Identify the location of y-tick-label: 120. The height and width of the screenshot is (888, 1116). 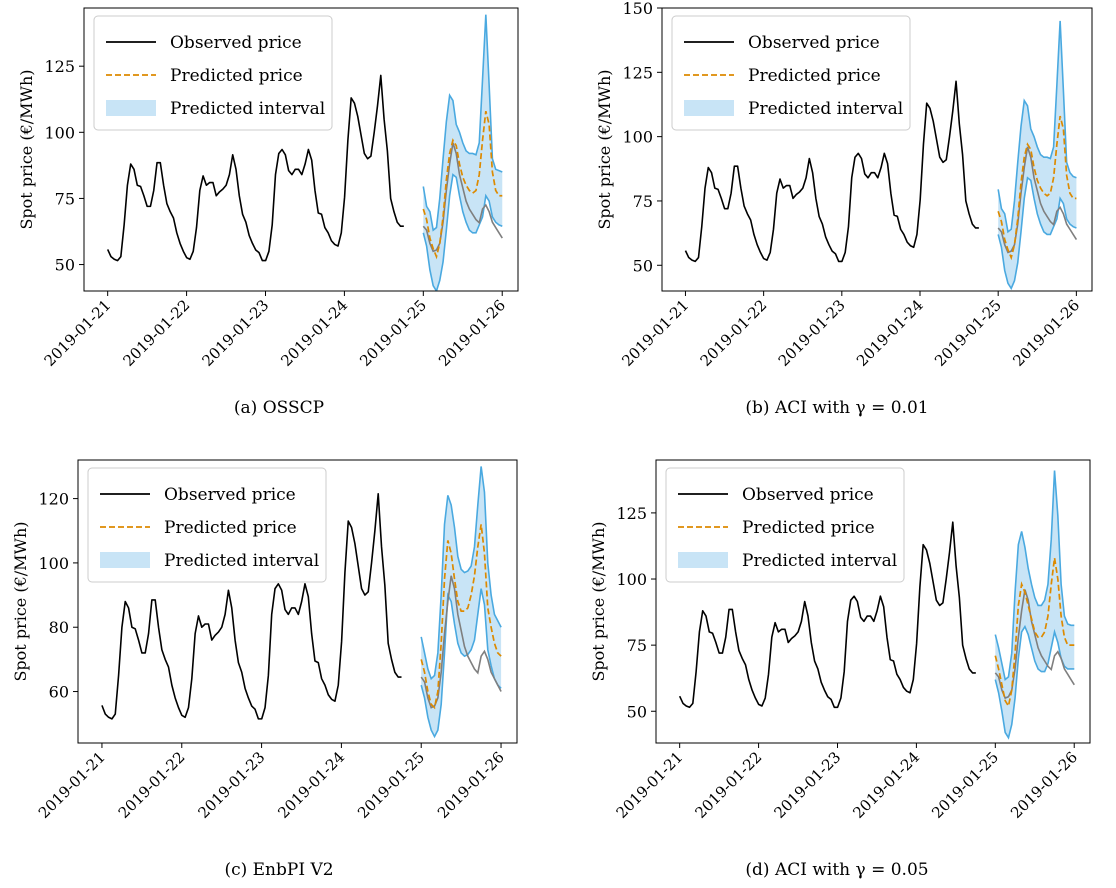
(53, 499).